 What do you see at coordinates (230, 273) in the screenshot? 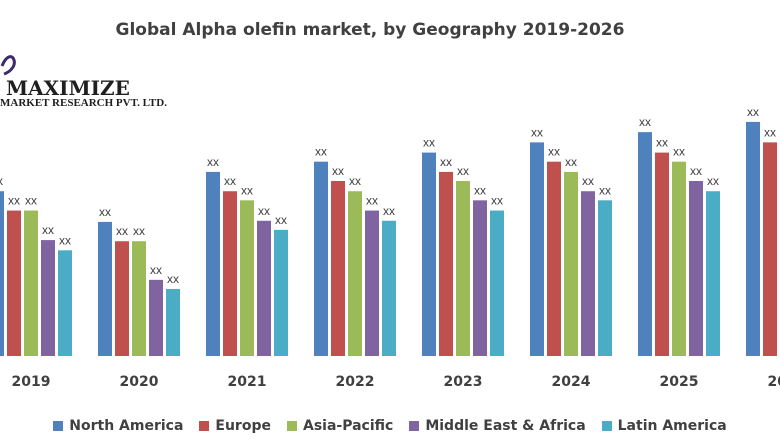
I see `bar-2021-europe` at bounding box center [230, 273].